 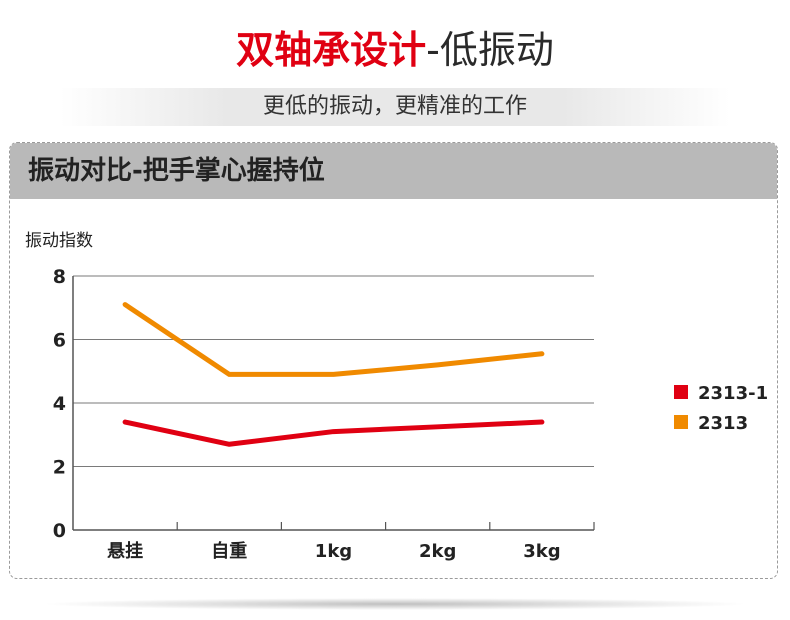 What do you see at coordinates (176, 171) in the screenshot?
I see `panel-title: 振动对比-把手掌心握持位` at bounding box center [176, 171].